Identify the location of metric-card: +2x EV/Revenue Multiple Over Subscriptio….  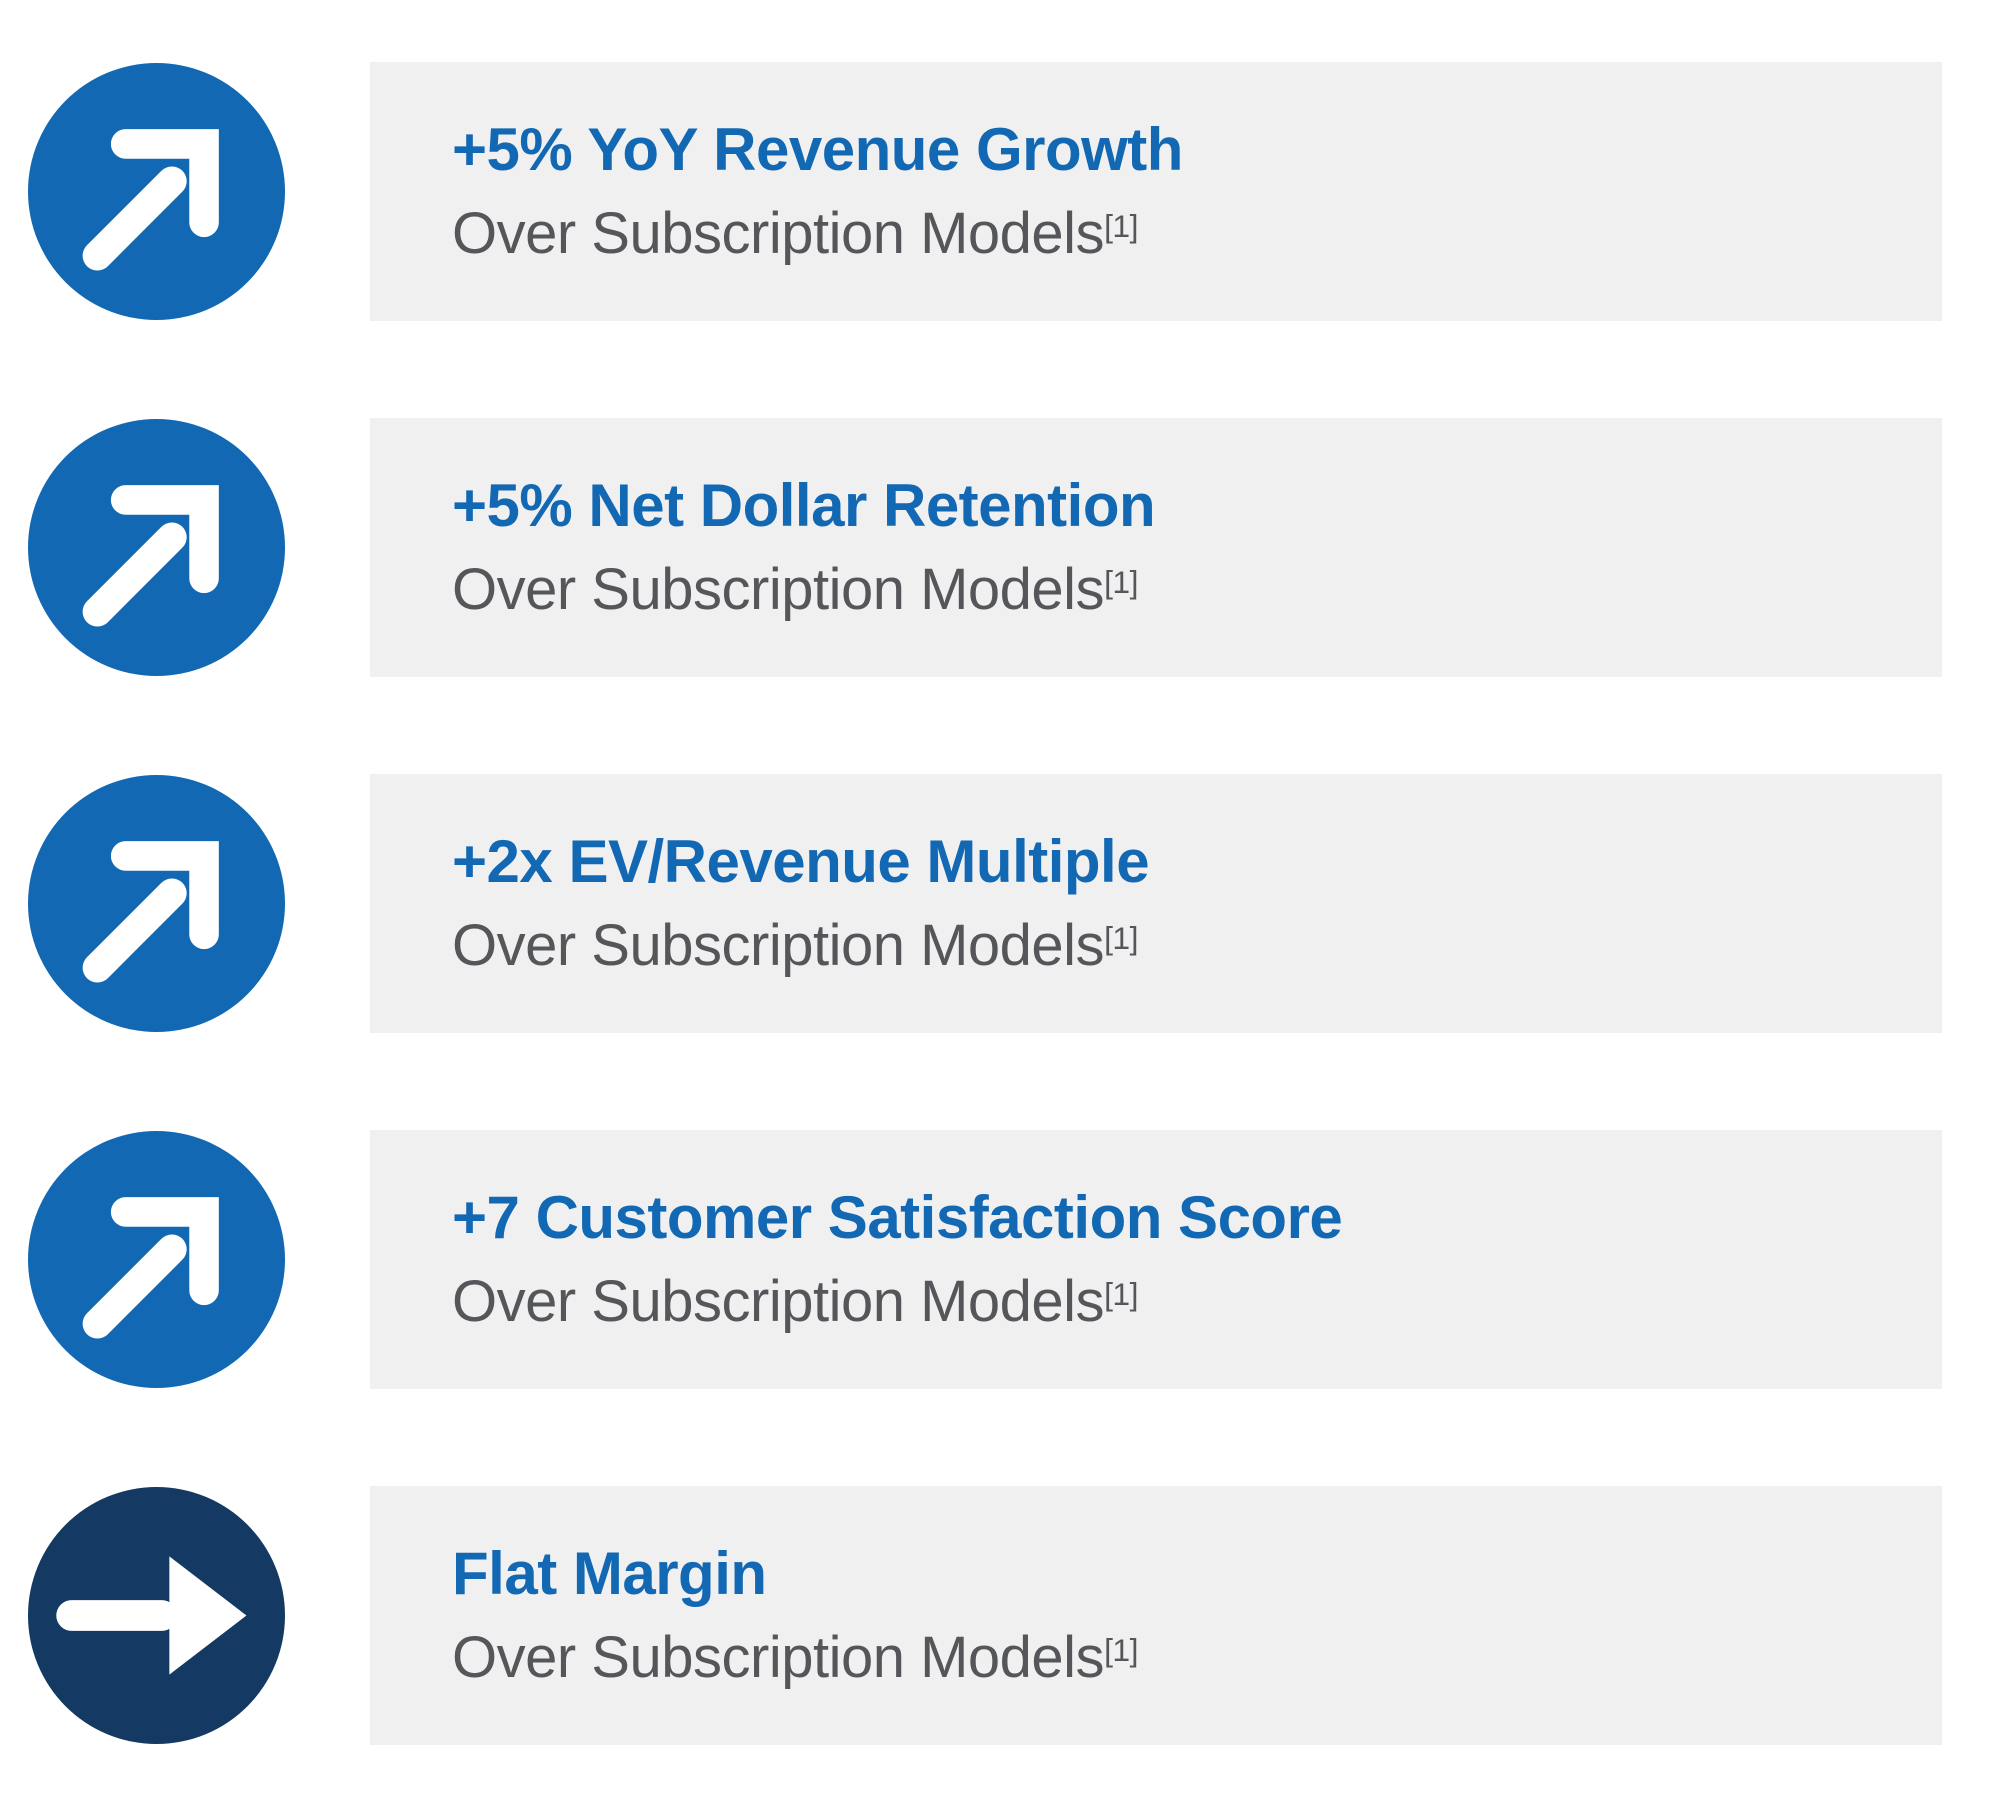
(1156, 903).